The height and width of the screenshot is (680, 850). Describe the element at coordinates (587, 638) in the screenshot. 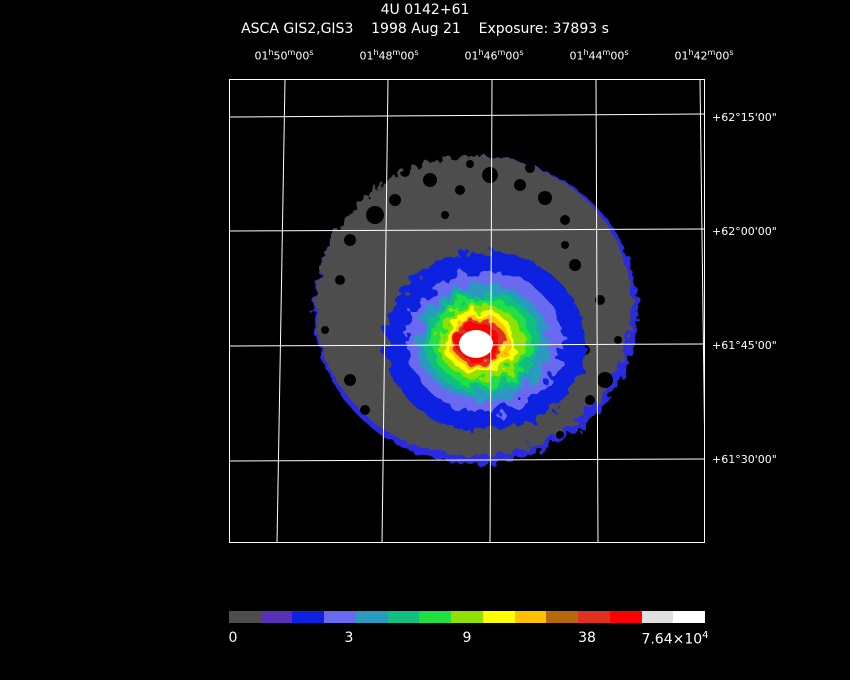

I see `colorbar-label: 38` at that location.